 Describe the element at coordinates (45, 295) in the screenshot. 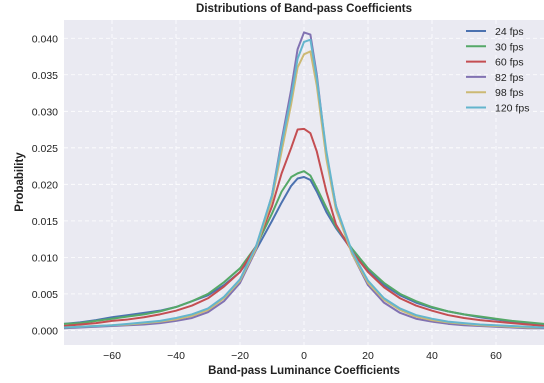

I see `y-tick-label: 0.005` at that location.